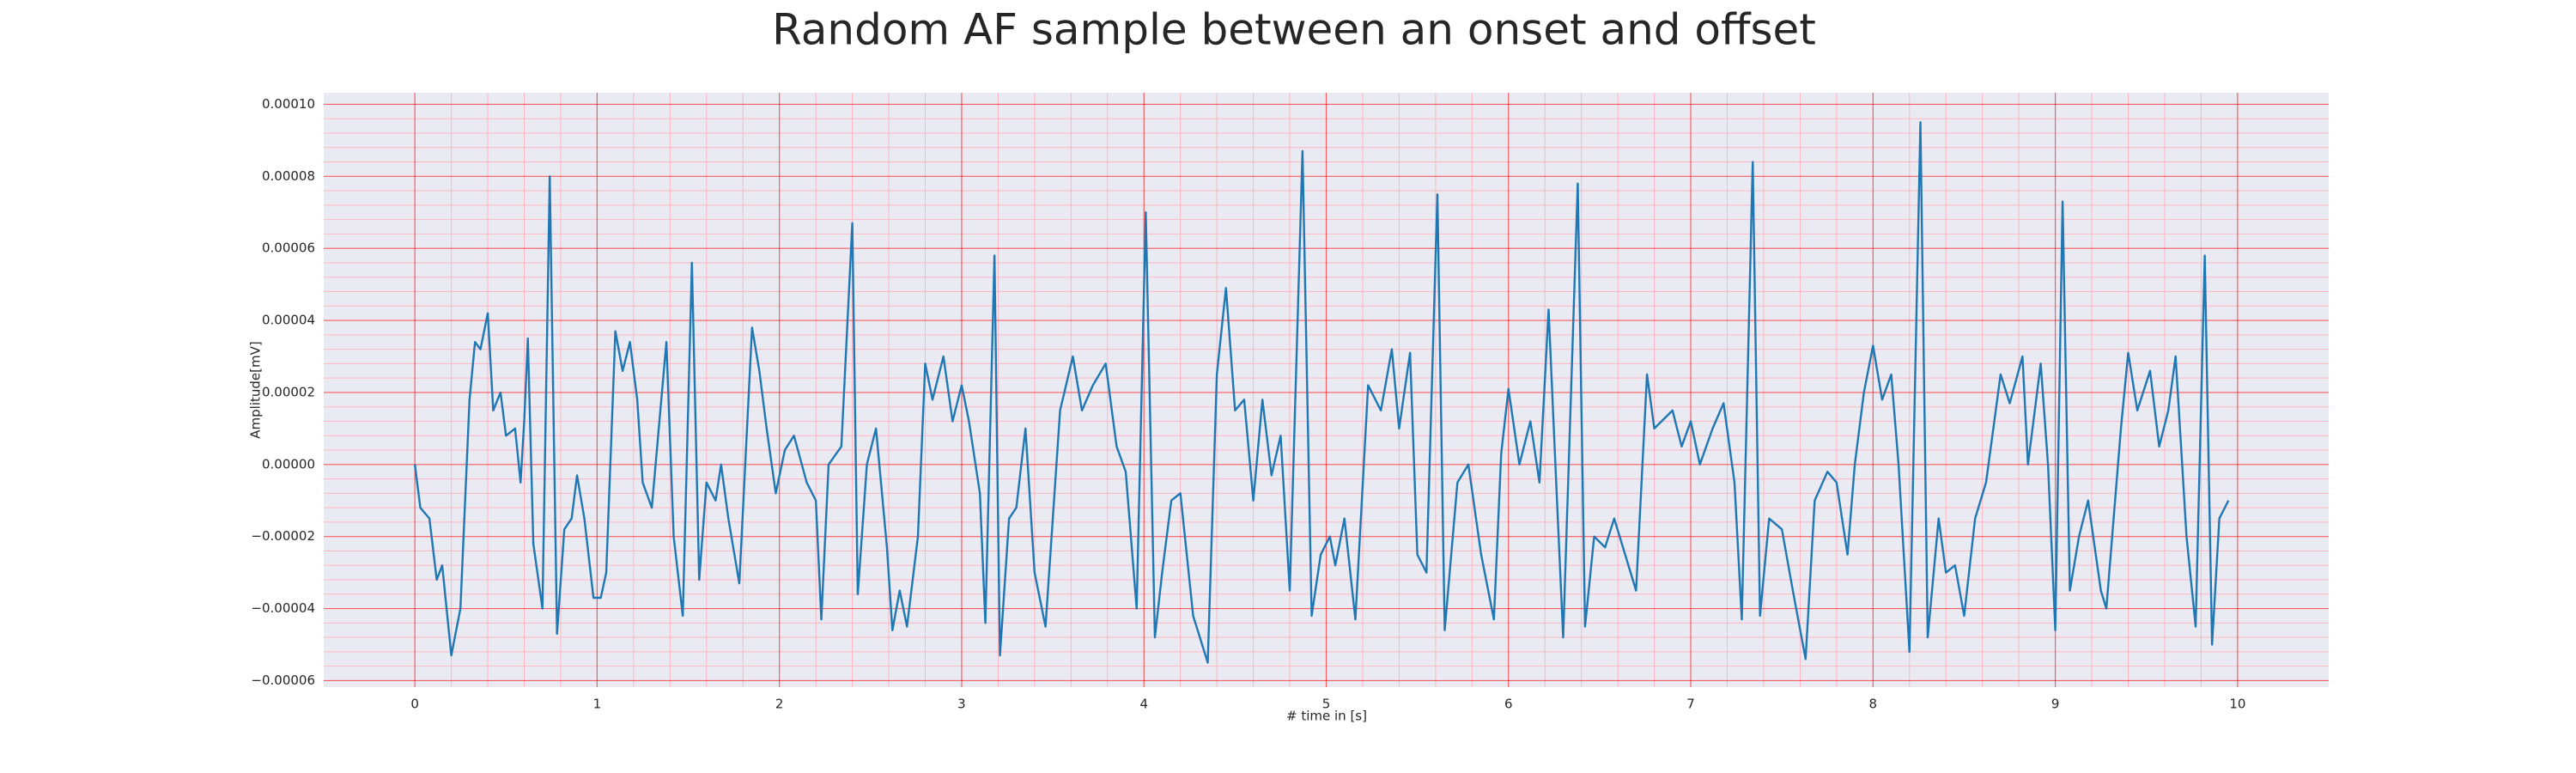 The width and height of the screenshot is (2576, 773). Describe the element at coordinates (289, 248) in the screenshot. I see `y-tick-label: 0.00006` at that location.